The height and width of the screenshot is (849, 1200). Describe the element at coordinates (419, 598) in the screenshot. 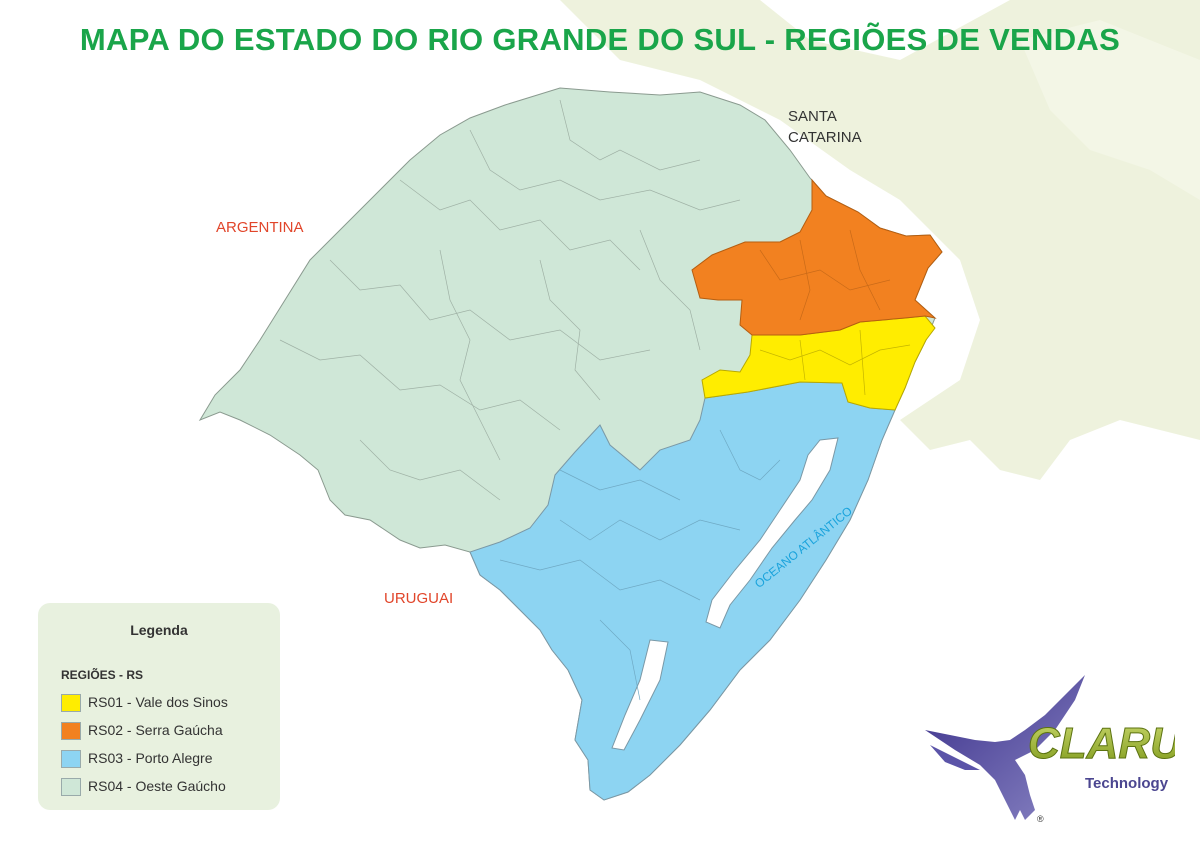

I see `label-uruguai: URUGUAI` at that location.